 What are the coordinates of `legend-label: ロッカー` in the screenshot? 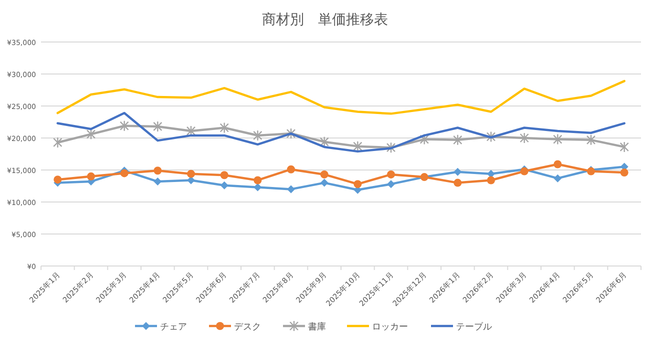 It's located at (390, 327).